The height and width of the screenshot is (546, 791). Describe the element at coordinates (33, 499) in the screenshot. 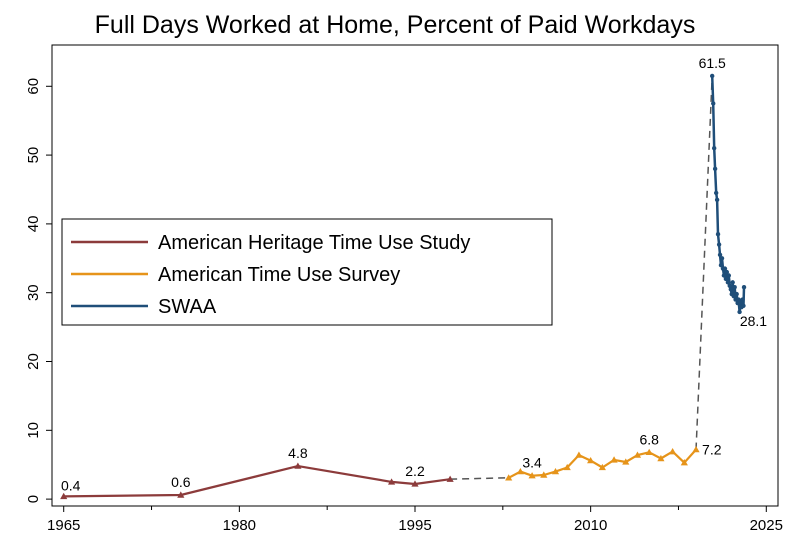

I see `y-tick-label: 0` at that location.